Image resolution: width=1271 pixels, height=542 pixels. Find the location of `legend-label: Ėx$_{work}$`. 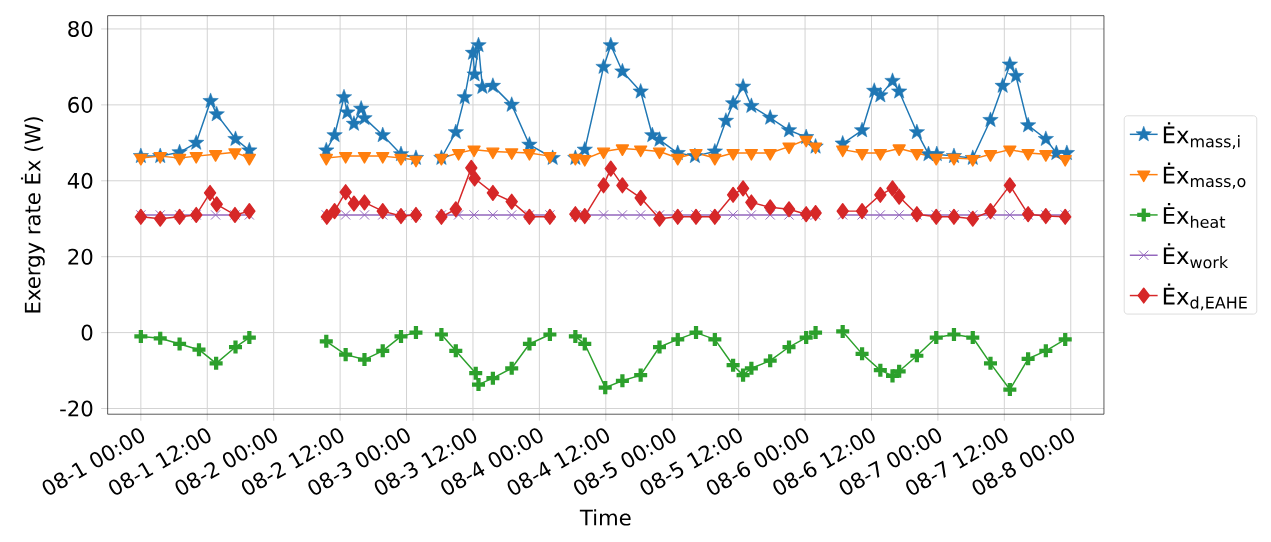

legend-label: Ėx$_{work}$ is located at coordinates (1196, 256).